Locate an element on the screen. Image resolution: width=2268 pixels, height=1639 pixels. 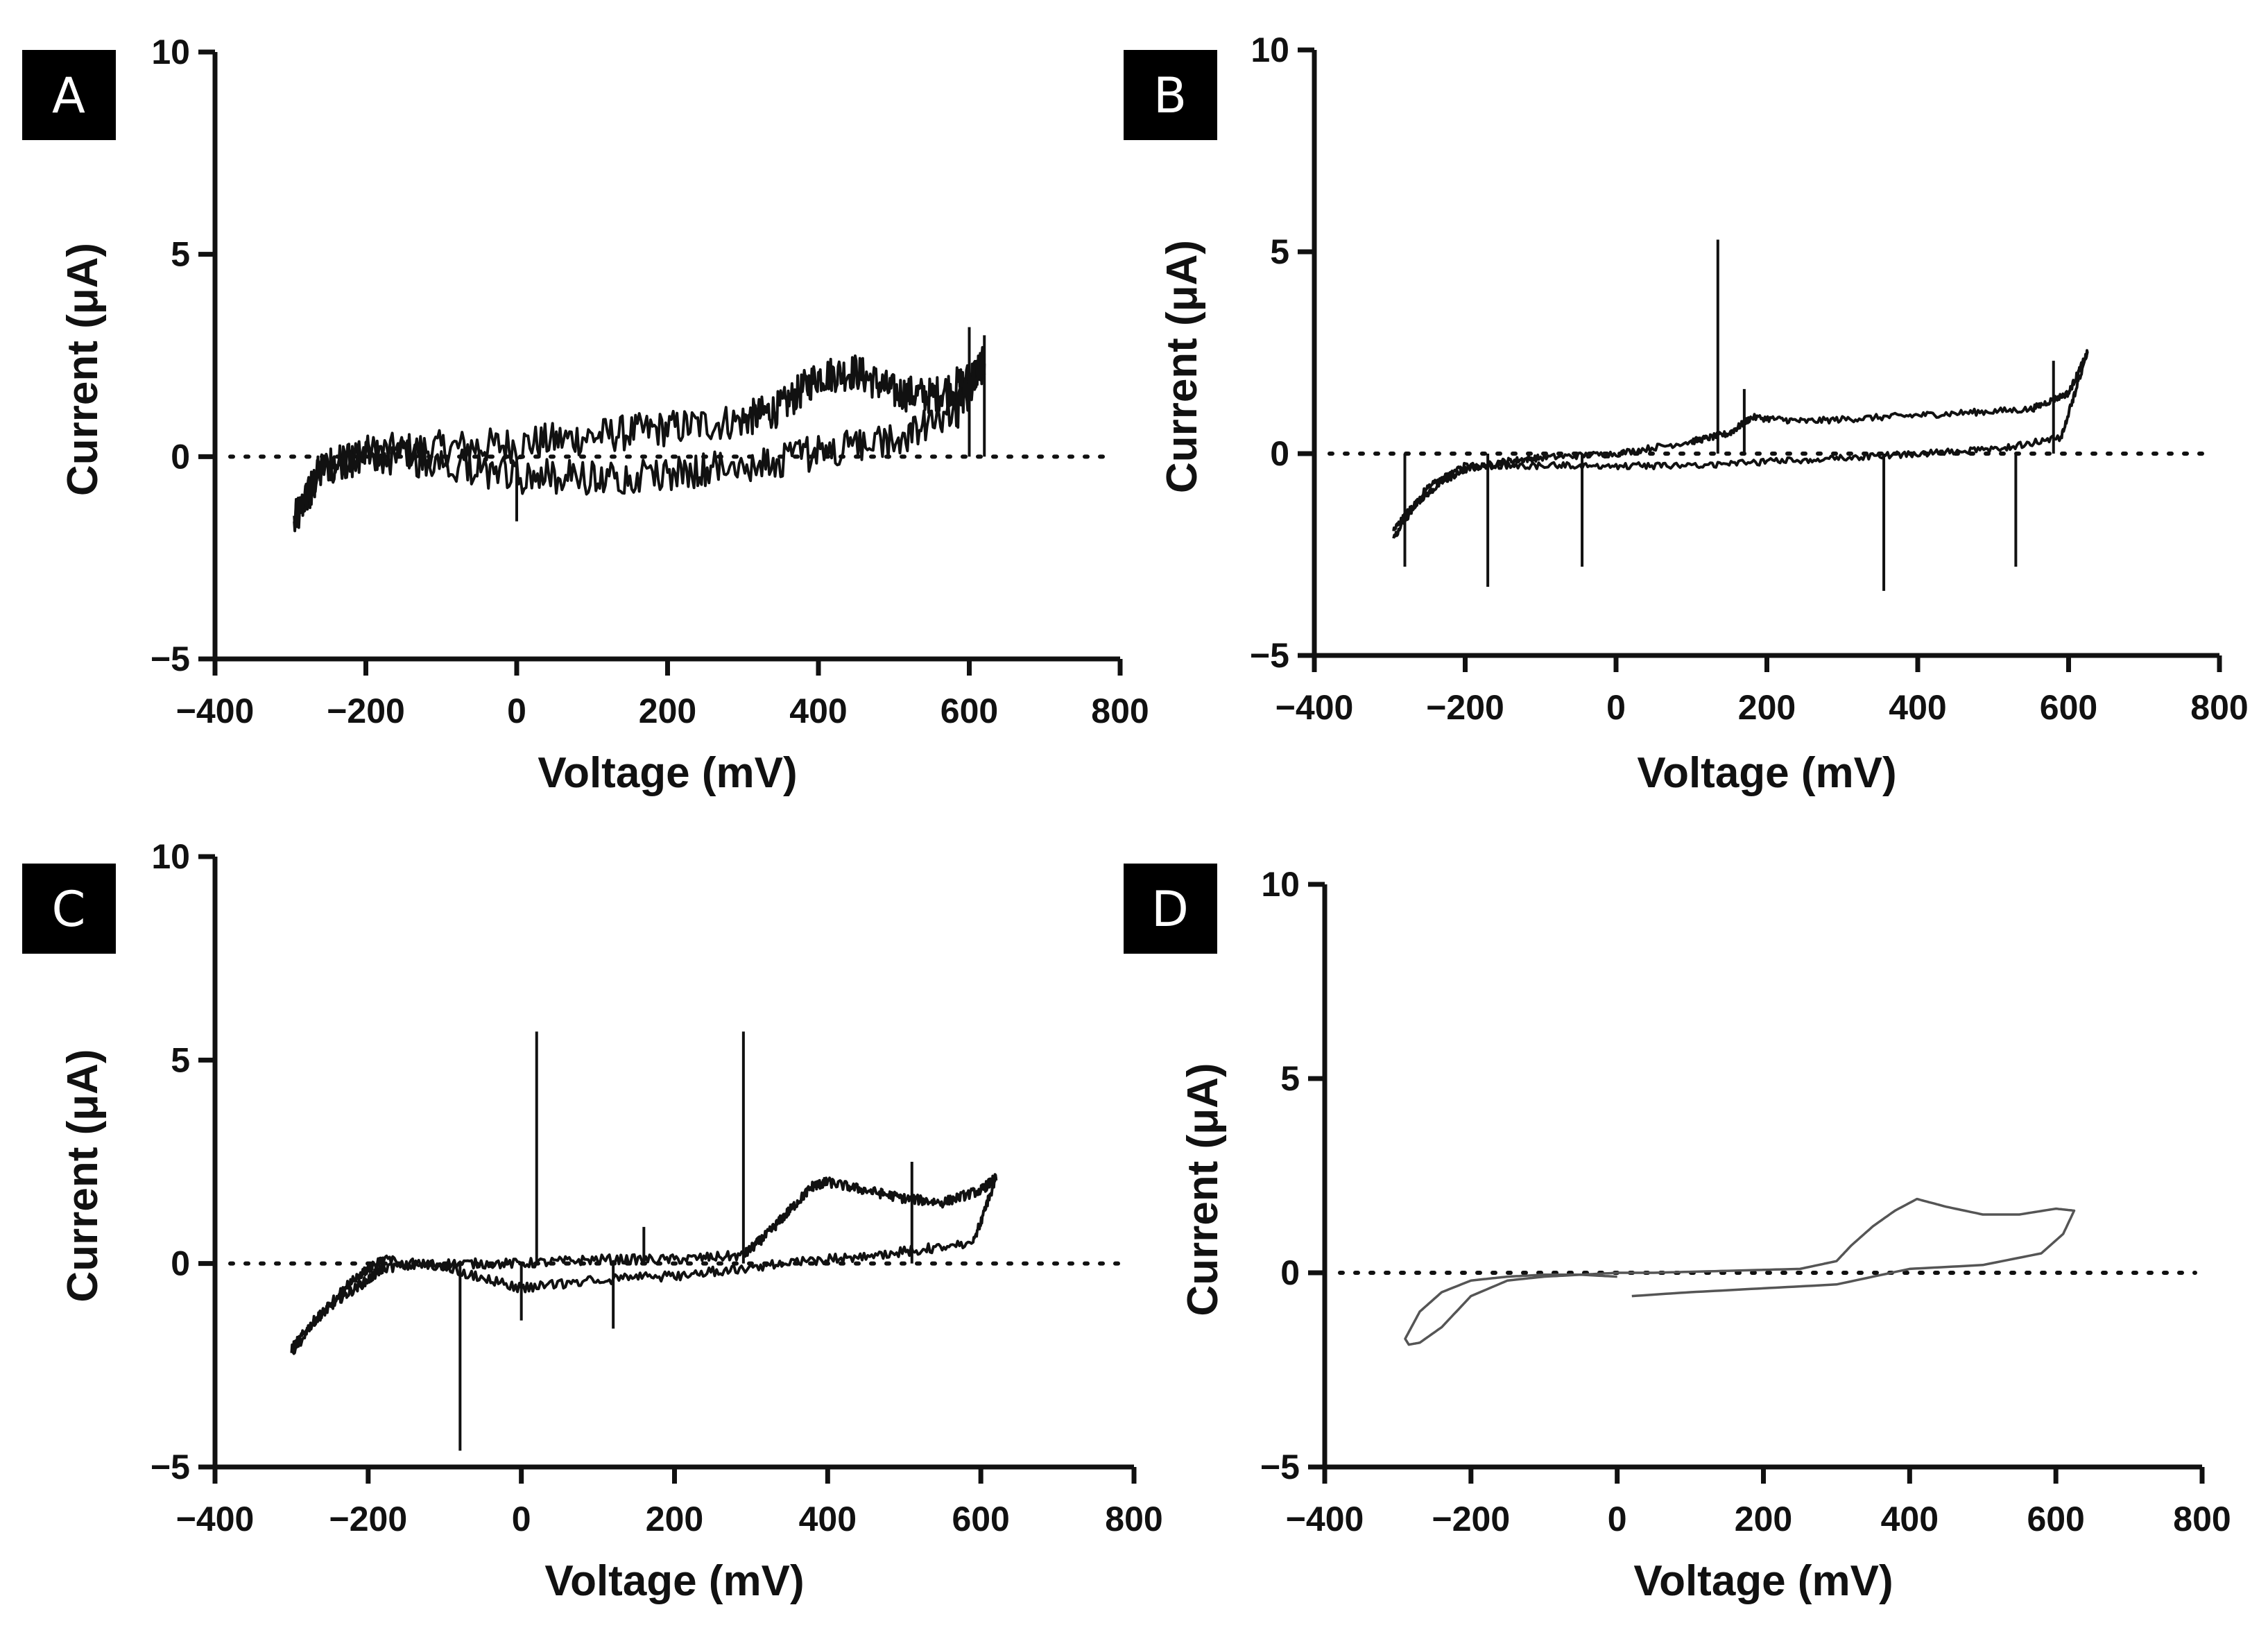
panel-a-x-tick-label: 800 is located at coordinates (1120, 711).